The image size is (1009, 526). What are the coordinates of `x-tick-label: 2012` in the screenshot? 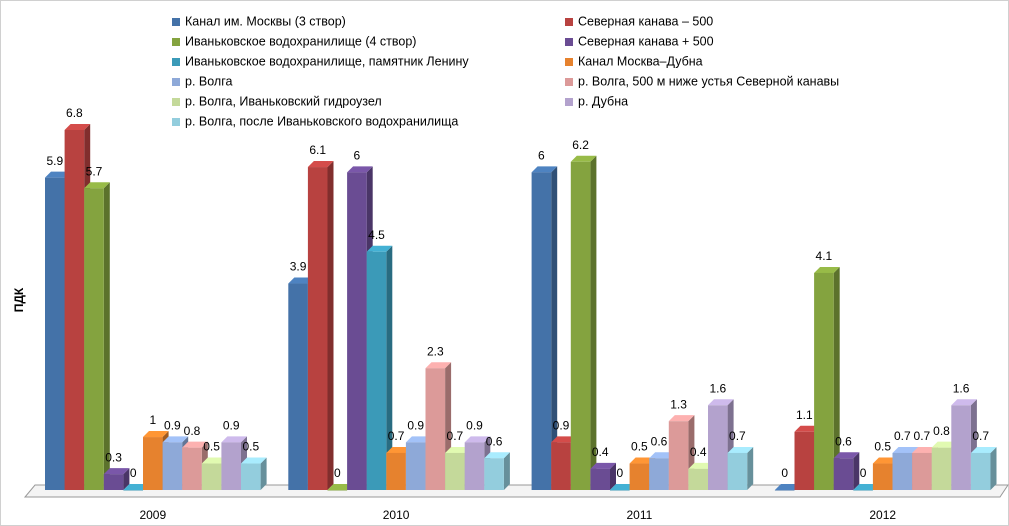 It's located at (882, 515).